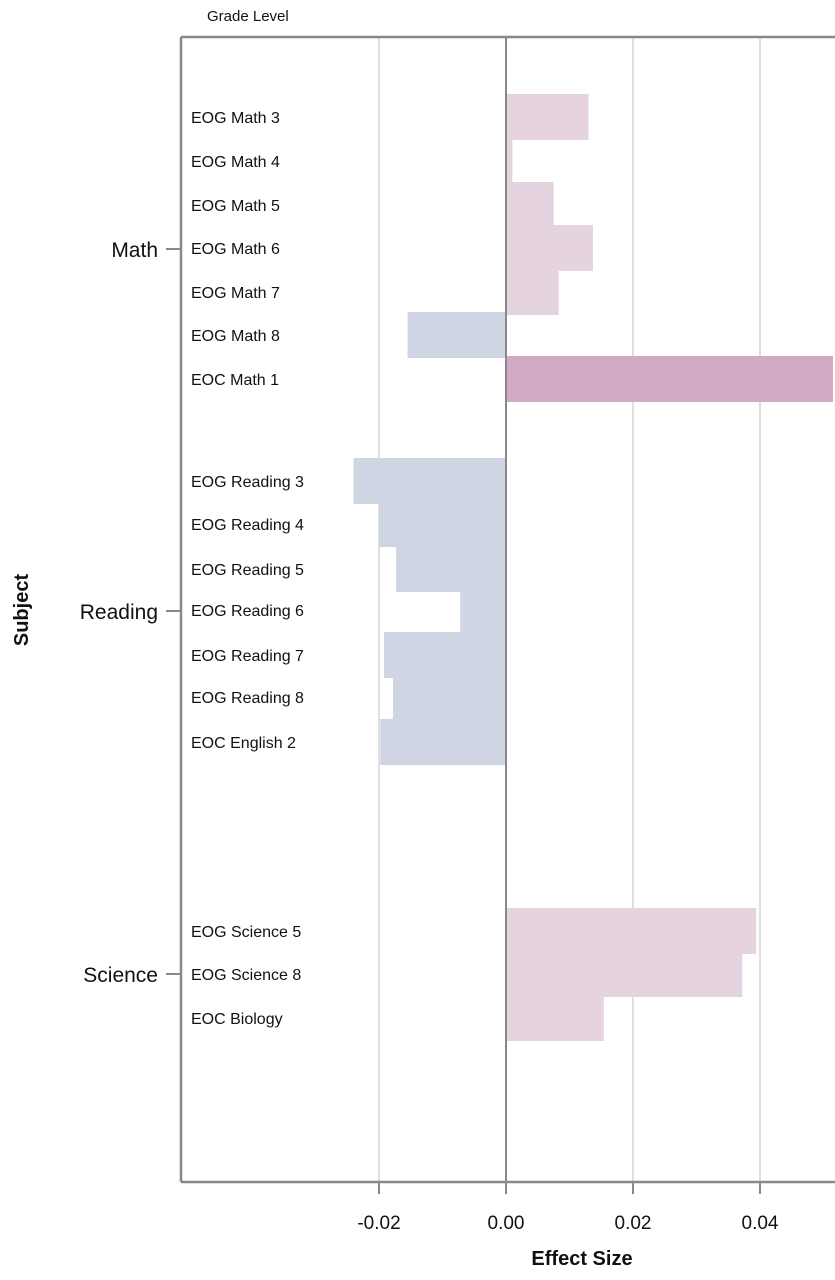  Describe the element at coordinates (247, 570) in the screenshot. I see `category-label: EOG Reading 5` at that location.